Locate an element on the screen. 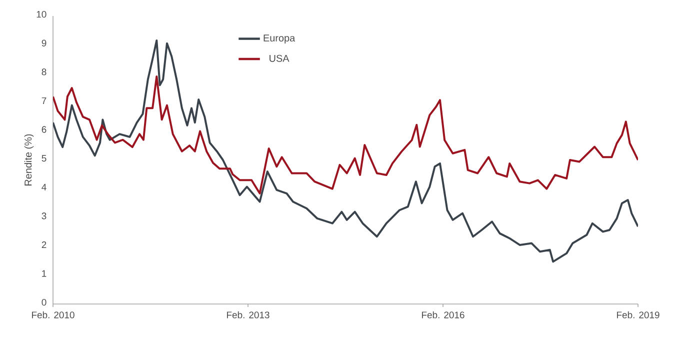  y-tick-label: 0 is located at coordinates (44, 302).